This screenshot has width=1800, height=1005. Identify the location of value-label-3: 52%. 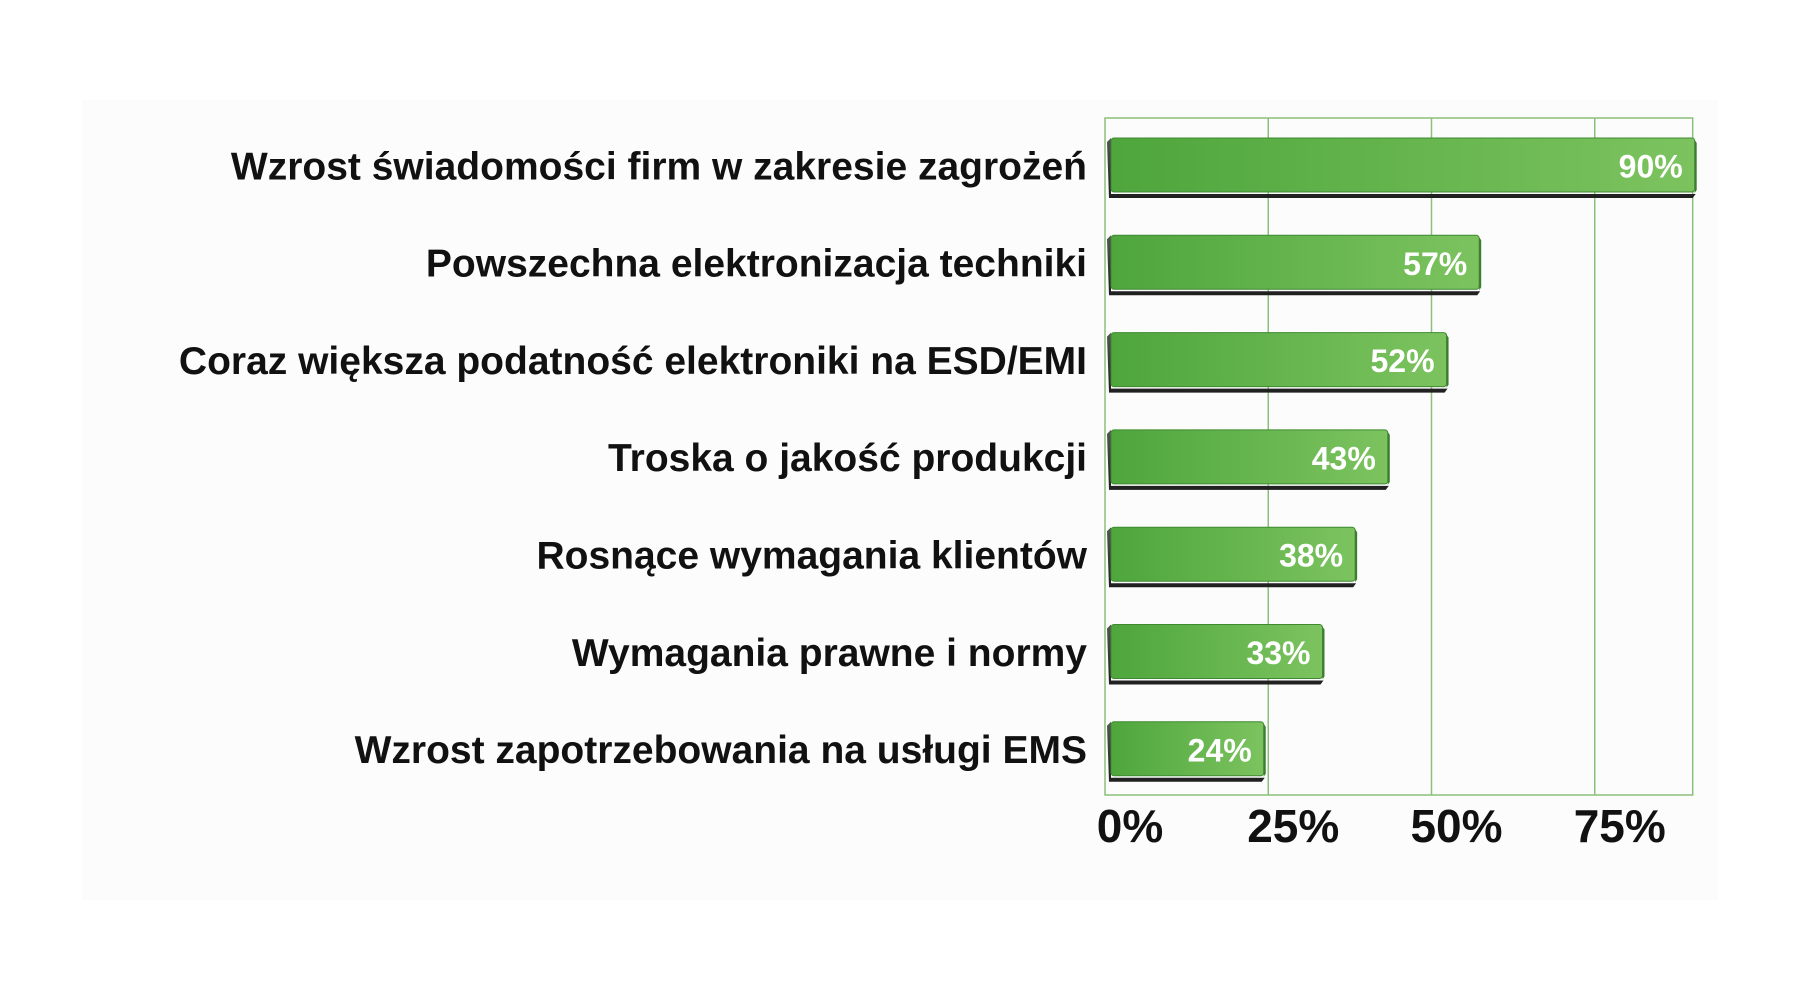
(1403, 361).